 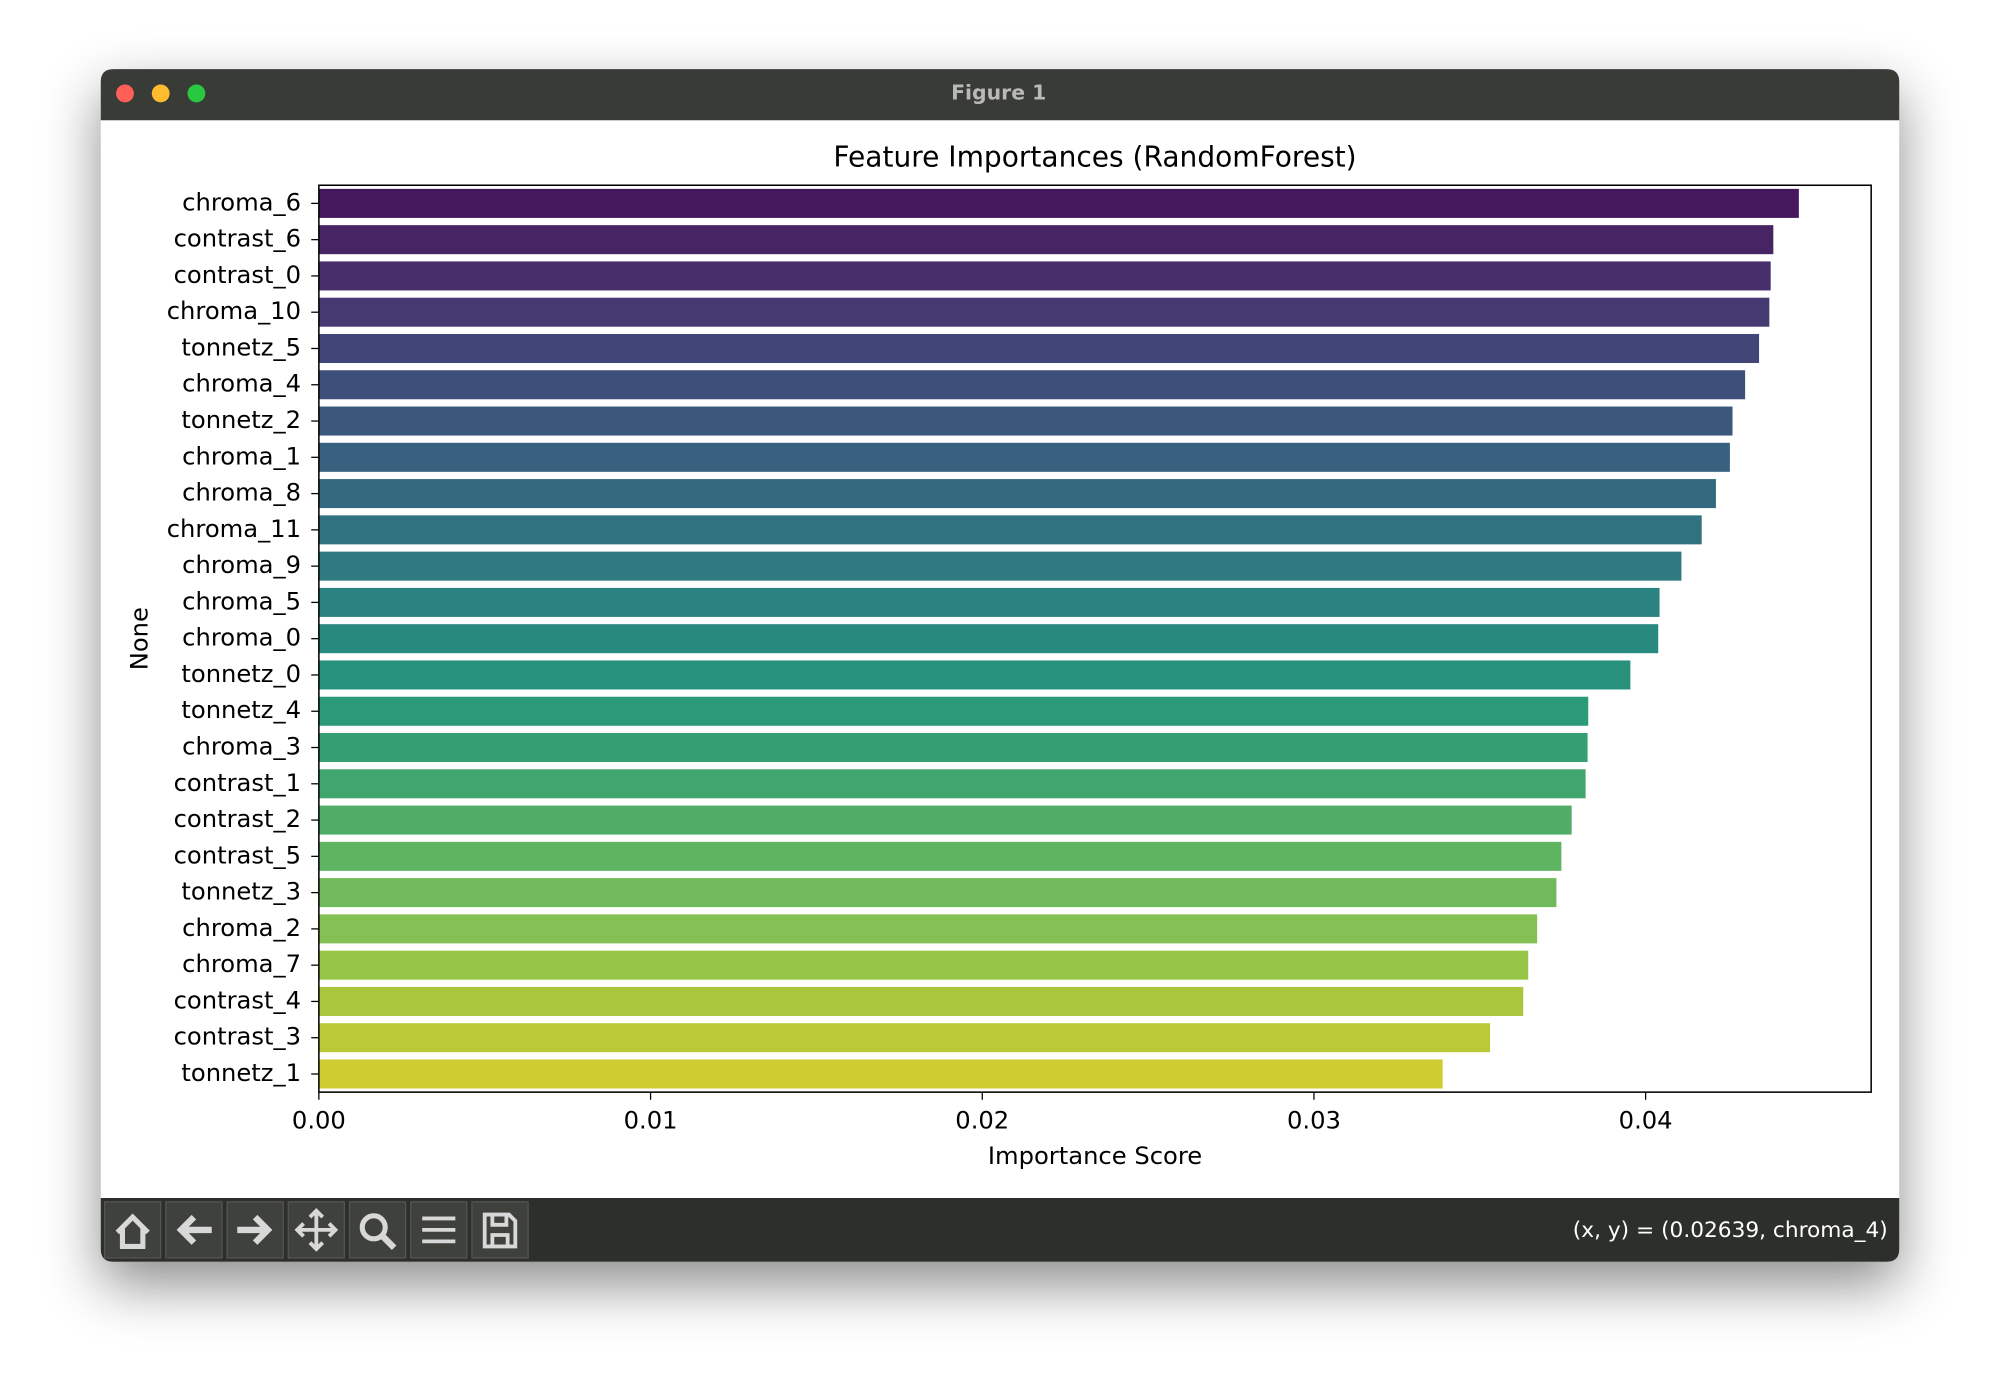 What do you see at coordinates (241, 710) in the screenshot?
I see `y-tick-label: tonnetz_4` at bounding box center [241, 710].